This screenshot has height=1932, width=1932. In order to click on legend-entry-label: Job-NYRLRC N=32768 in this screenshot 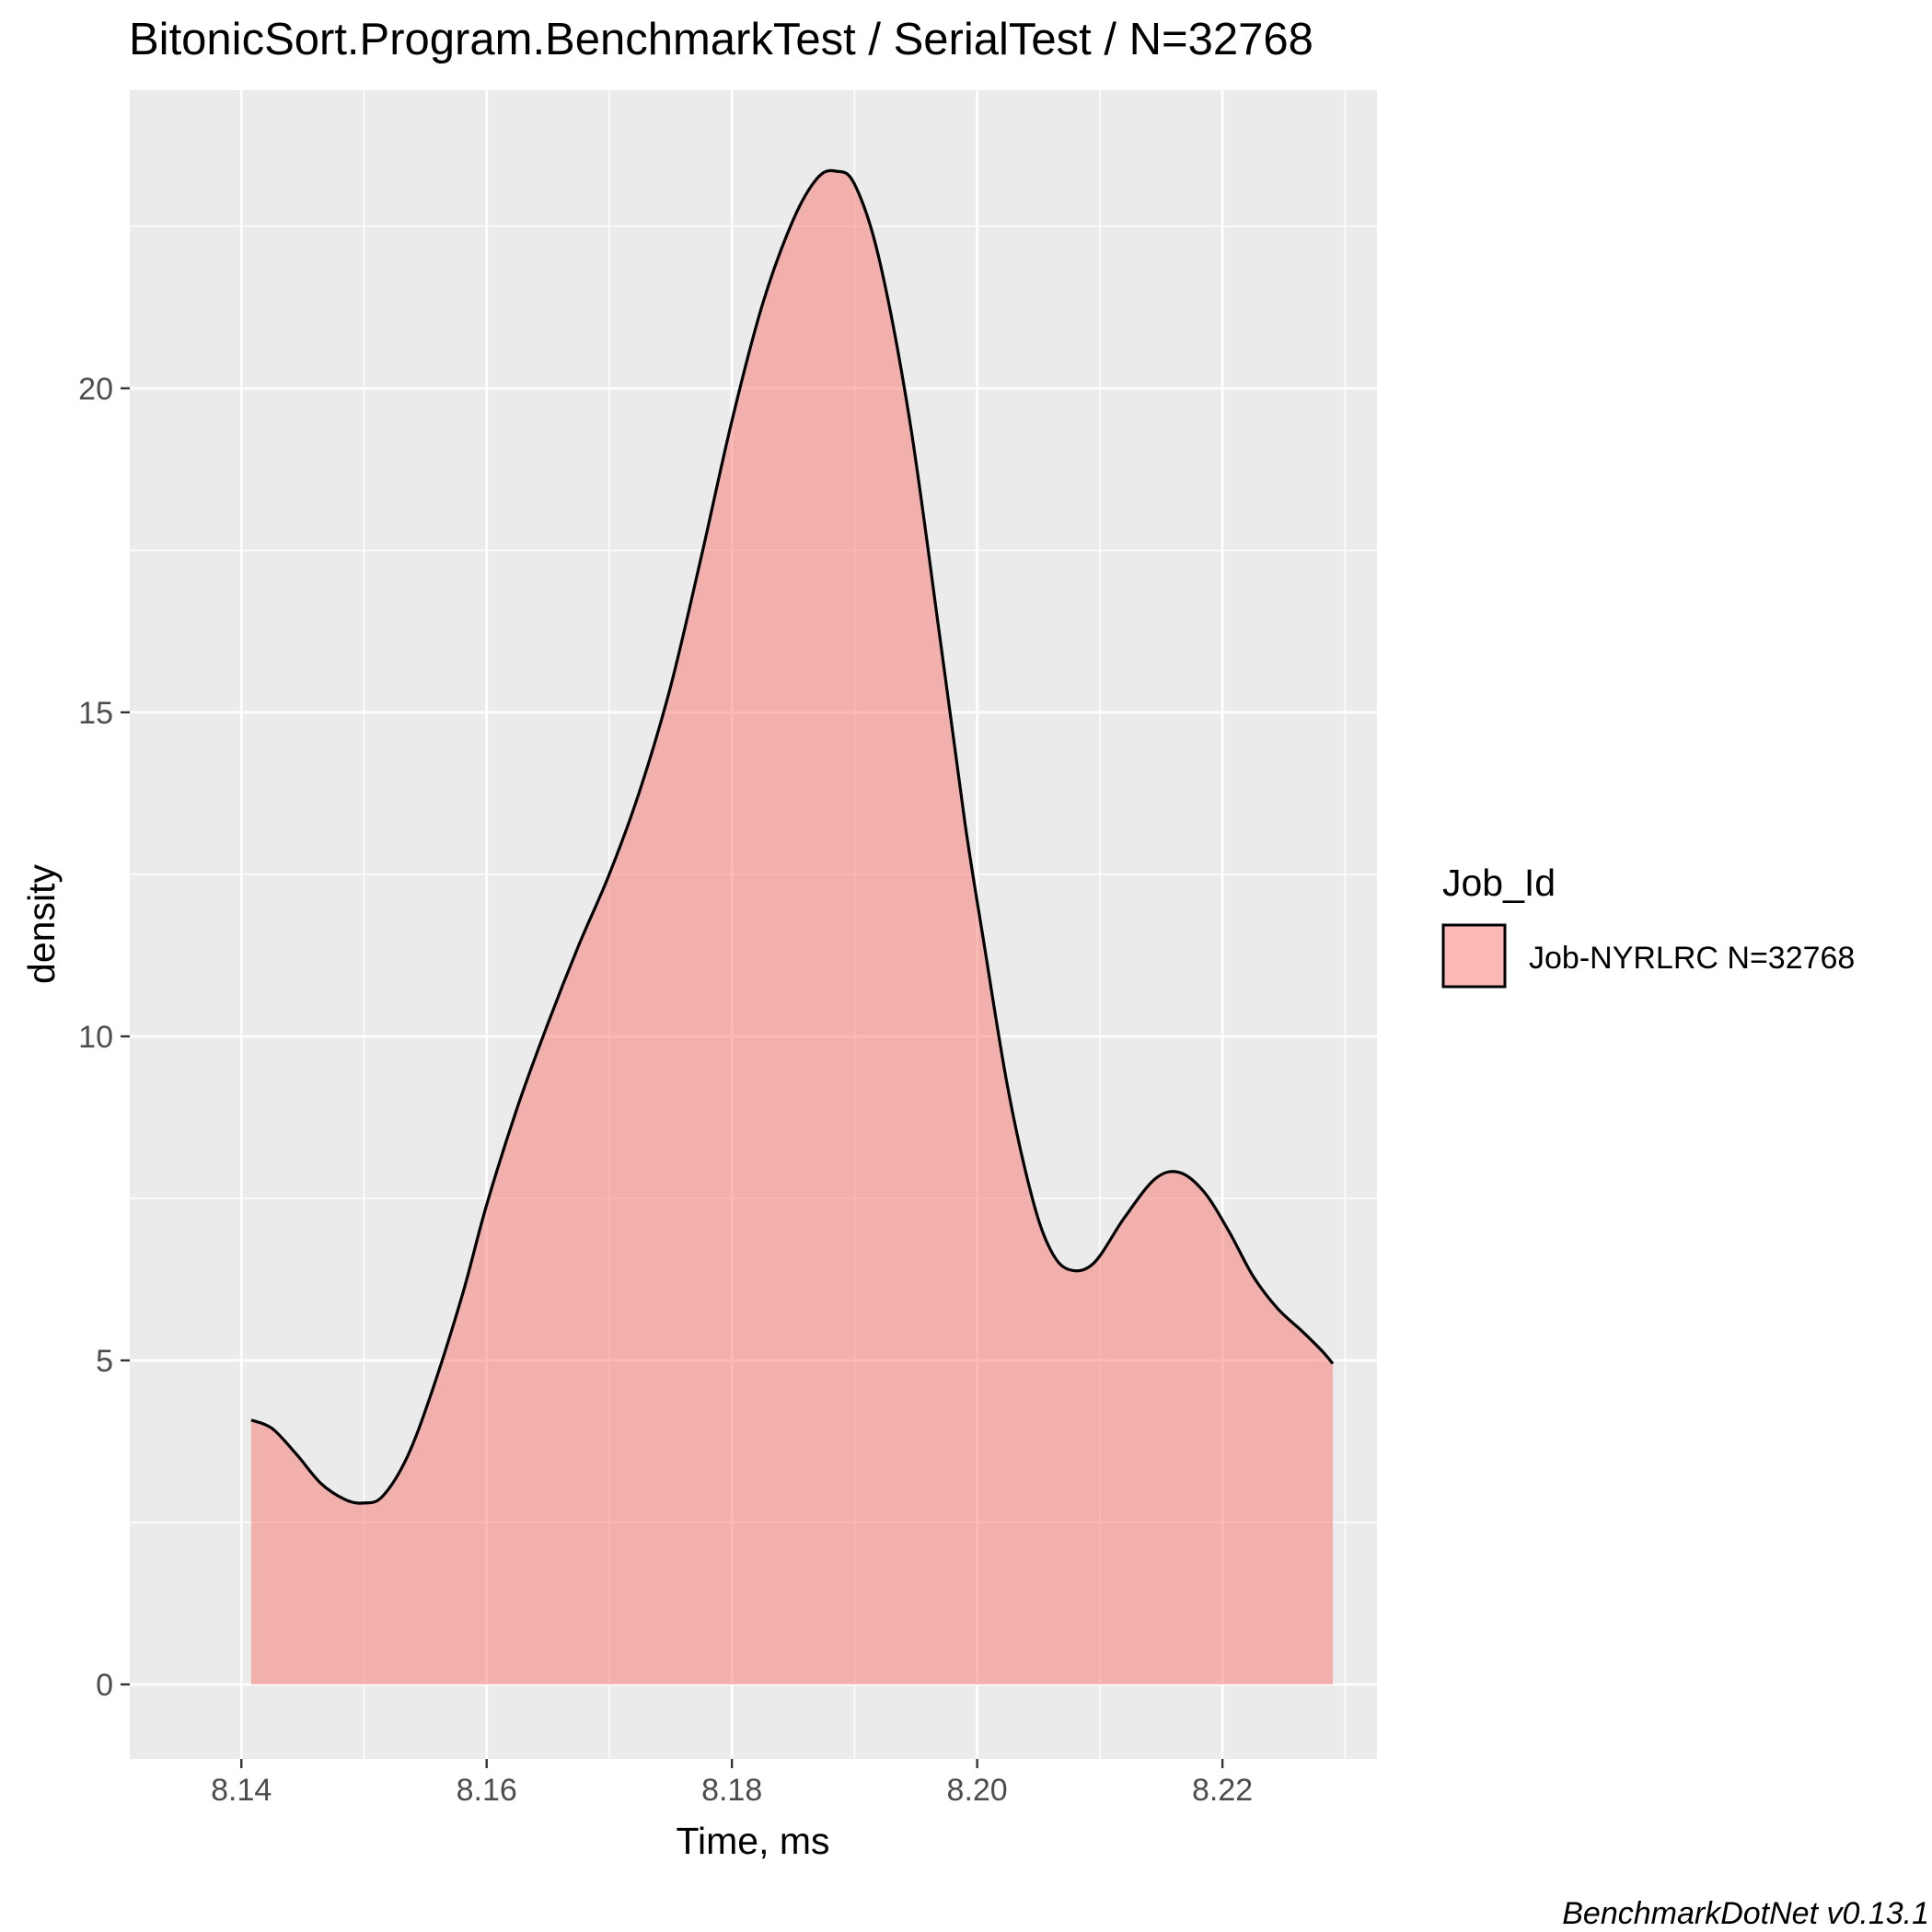, I will do `click(1692, 958)`.